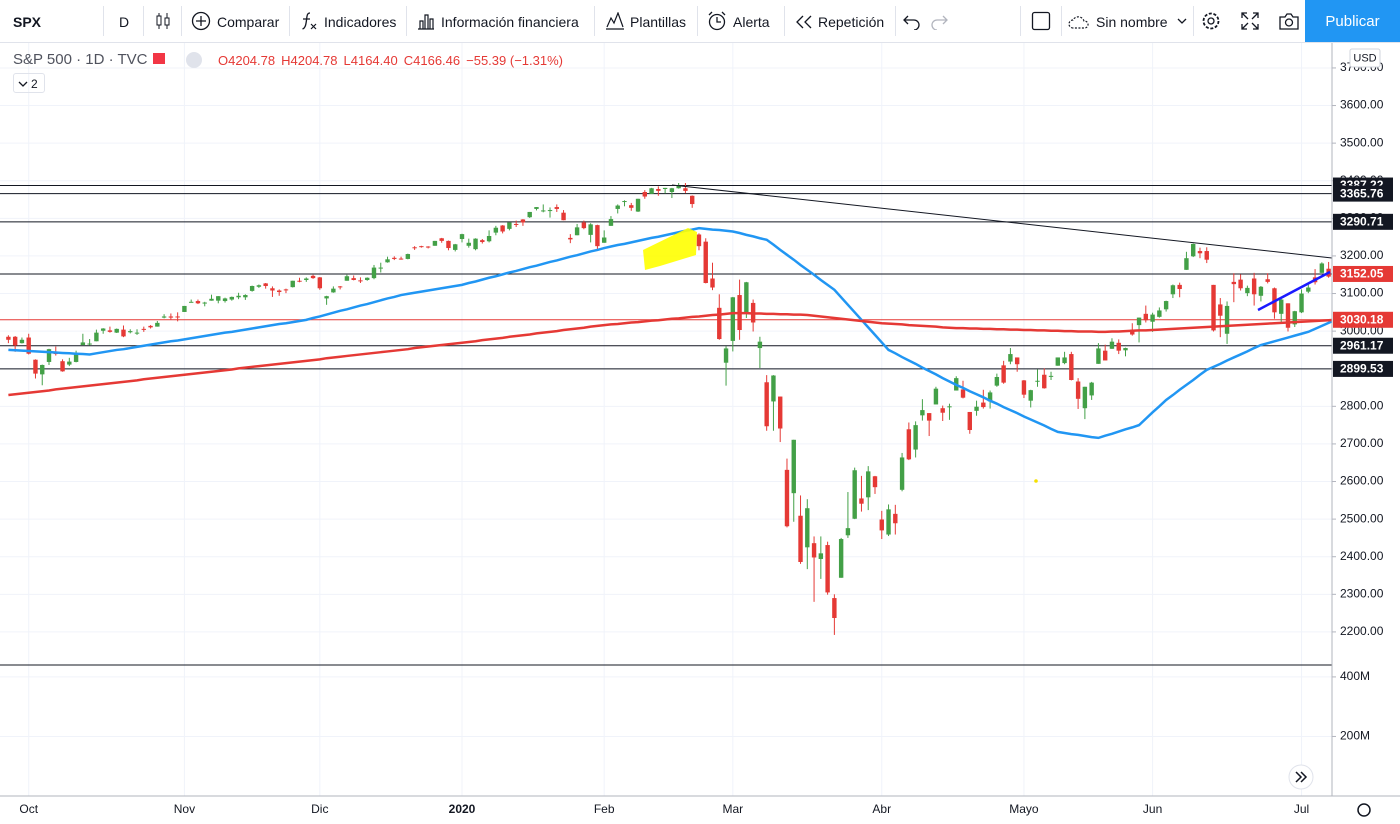 This screenshot has width=1400, height=824. I want to click on time-axis, so click(700, 810).